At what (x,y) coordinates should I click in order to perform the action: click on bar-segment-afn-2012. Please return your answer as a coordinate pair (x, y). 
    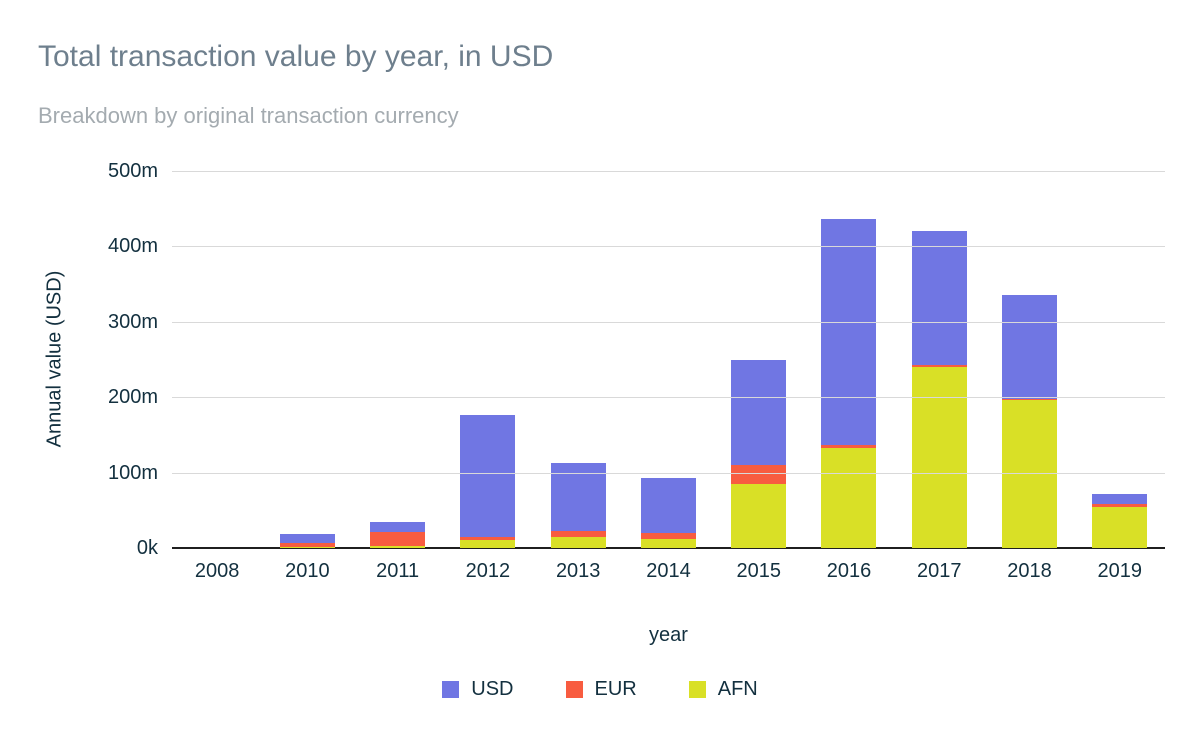
    Looking at the image, I should click on (488, 544).